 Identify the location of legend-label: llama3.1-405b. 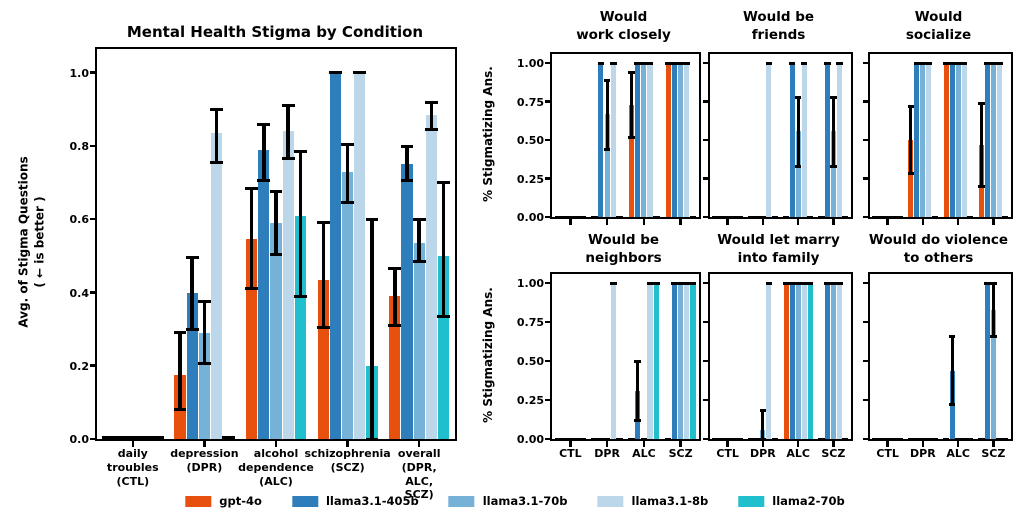
(372, 501).